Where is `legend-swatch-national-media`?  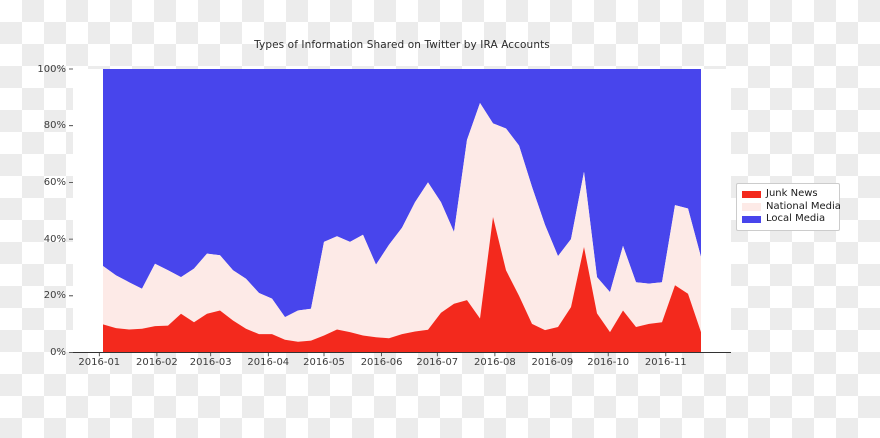 legend-swatch-national-media is located at coordinates (751, 207).